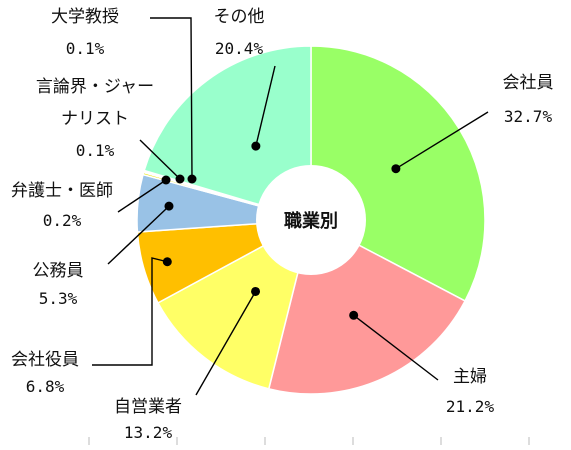 Image resolution: width=571 pixels, height=450 pixels. I want to click on slice-value-8: 20.4%, so click(239, 48).